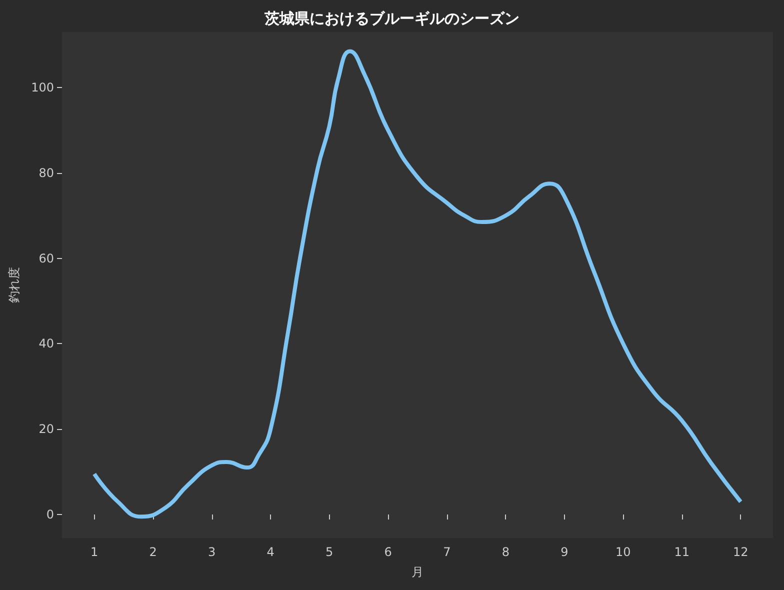  What do you see at coordinates (682, 552) in the screenshot?
I see `x-tick-label: 11` at bounding box center [682, 552].